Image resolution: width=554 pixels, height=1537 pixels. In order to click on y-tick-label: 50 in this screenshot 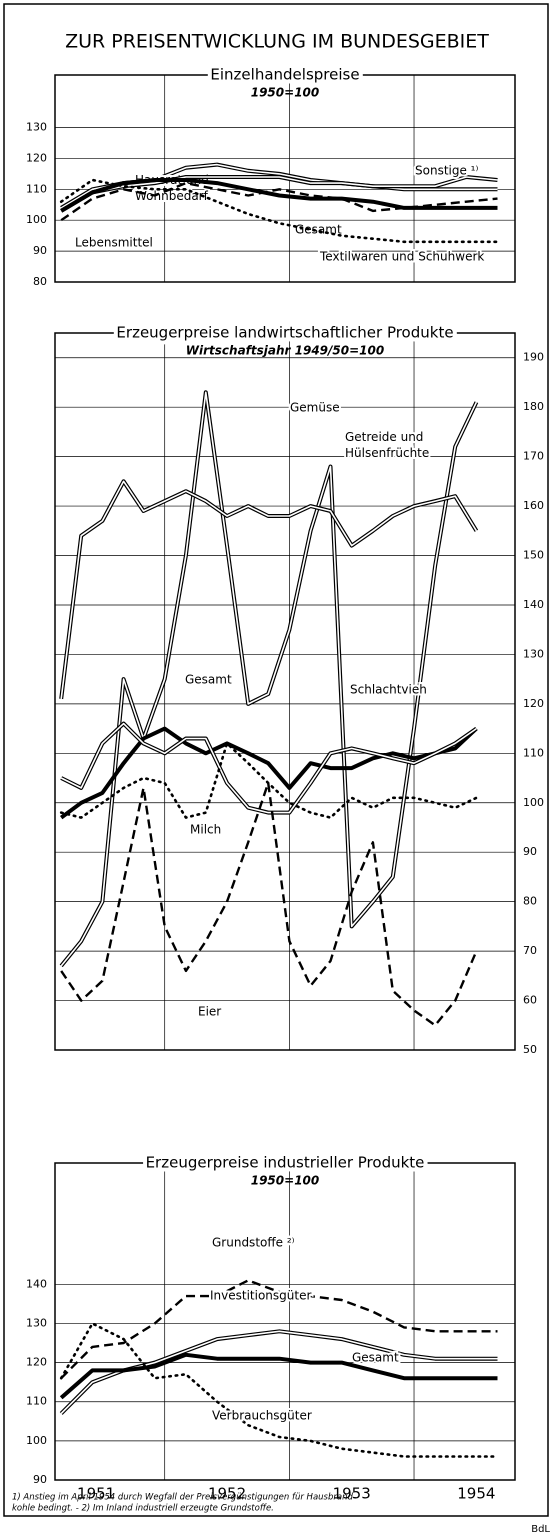, I will do `click(530, 1049)`.